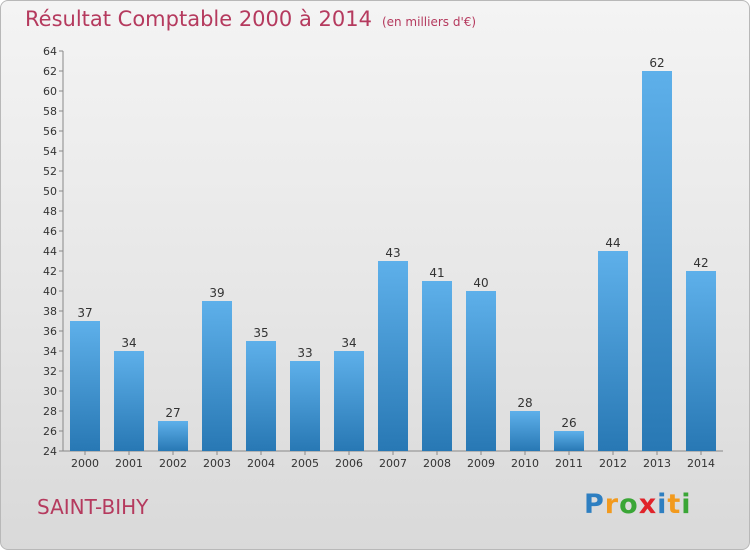 The height and width of the screenshot is (550, 750). What do you see at coordinates (50, 371) in the screenshot?
I see `y-tick-label: 32` at bounding box center [50, 371].